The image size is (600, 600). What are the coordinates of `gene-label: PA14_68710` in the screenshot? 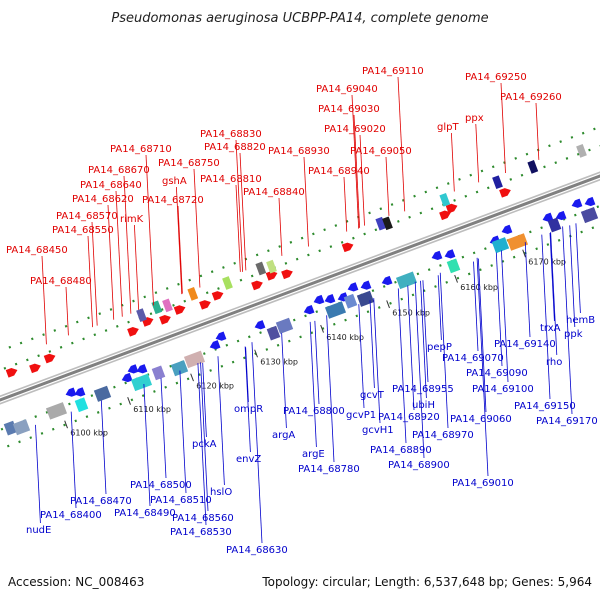 It's located at (141, 149).